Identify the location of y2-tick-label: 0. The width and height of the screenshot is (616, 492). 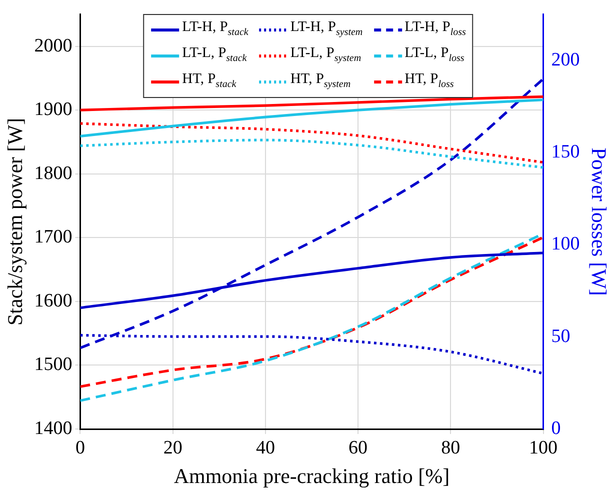
(556, 428).